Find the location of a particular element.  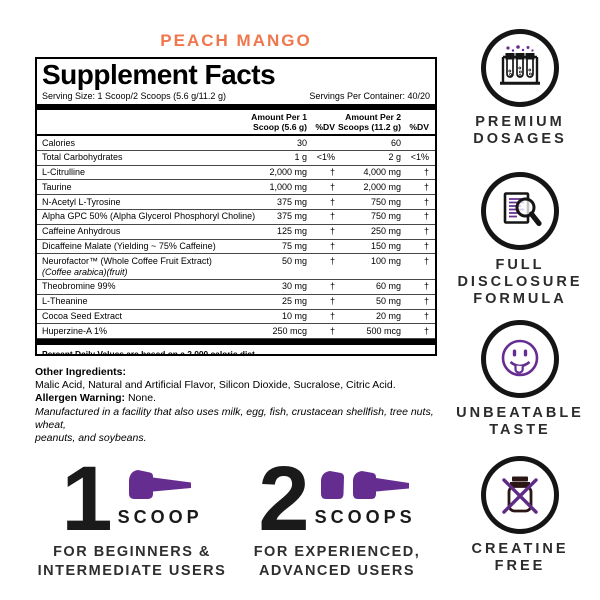

creatine-free-icon is located at coordinates (520, 495).